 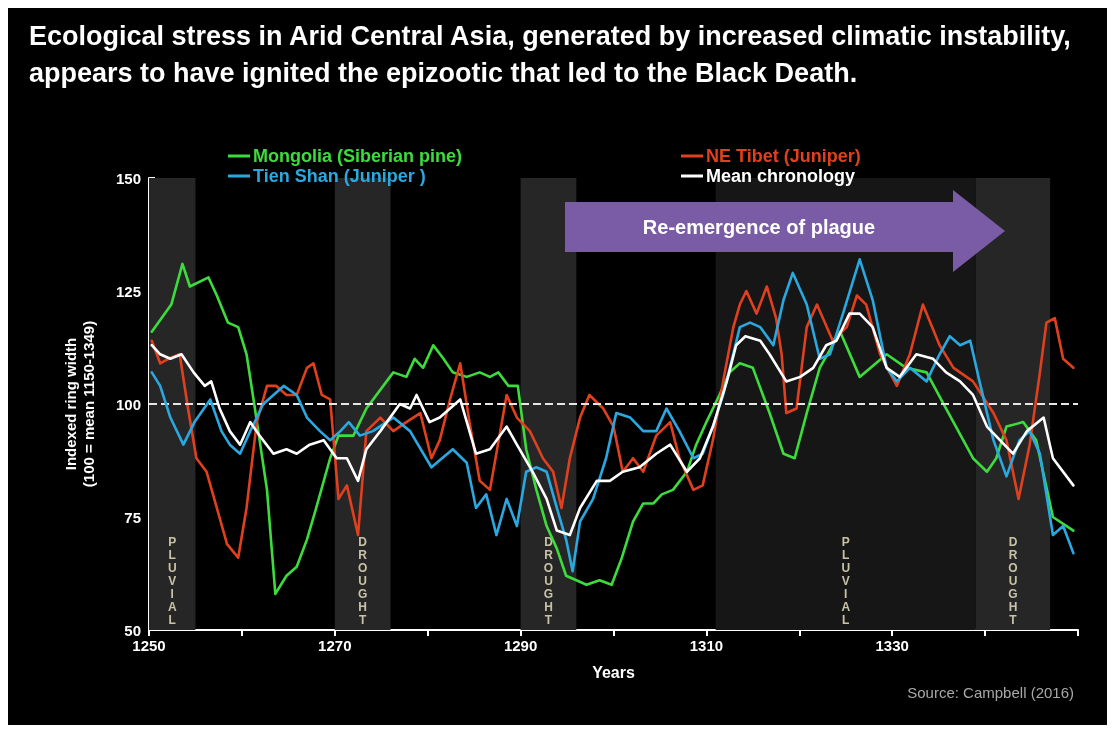 What do you see at coordinates (991, 692) in the screenshot?
I see `source-note: Source: Campbell (2016)` at bounding box center [991, 692].